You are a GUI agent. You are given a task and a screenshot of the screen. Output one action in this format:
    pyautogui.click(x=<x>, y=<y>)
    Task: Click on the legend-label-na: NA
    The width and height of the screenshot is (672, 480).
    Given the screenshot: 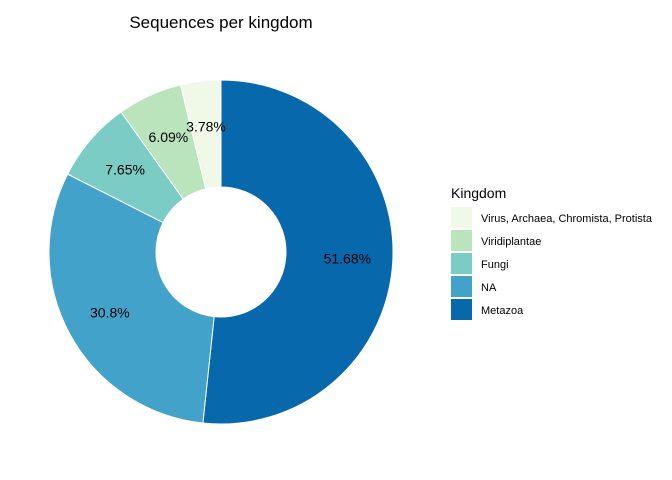 What is the action you would take?
    pyautogui.click(x=489, y=288)
    